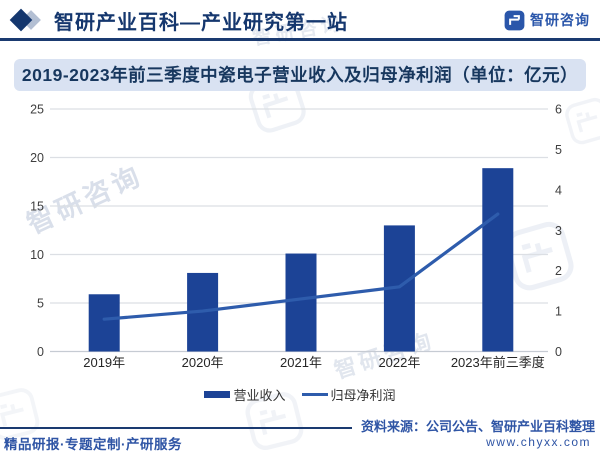  I want to click on svg-text: 2019年, so click(104, 362).